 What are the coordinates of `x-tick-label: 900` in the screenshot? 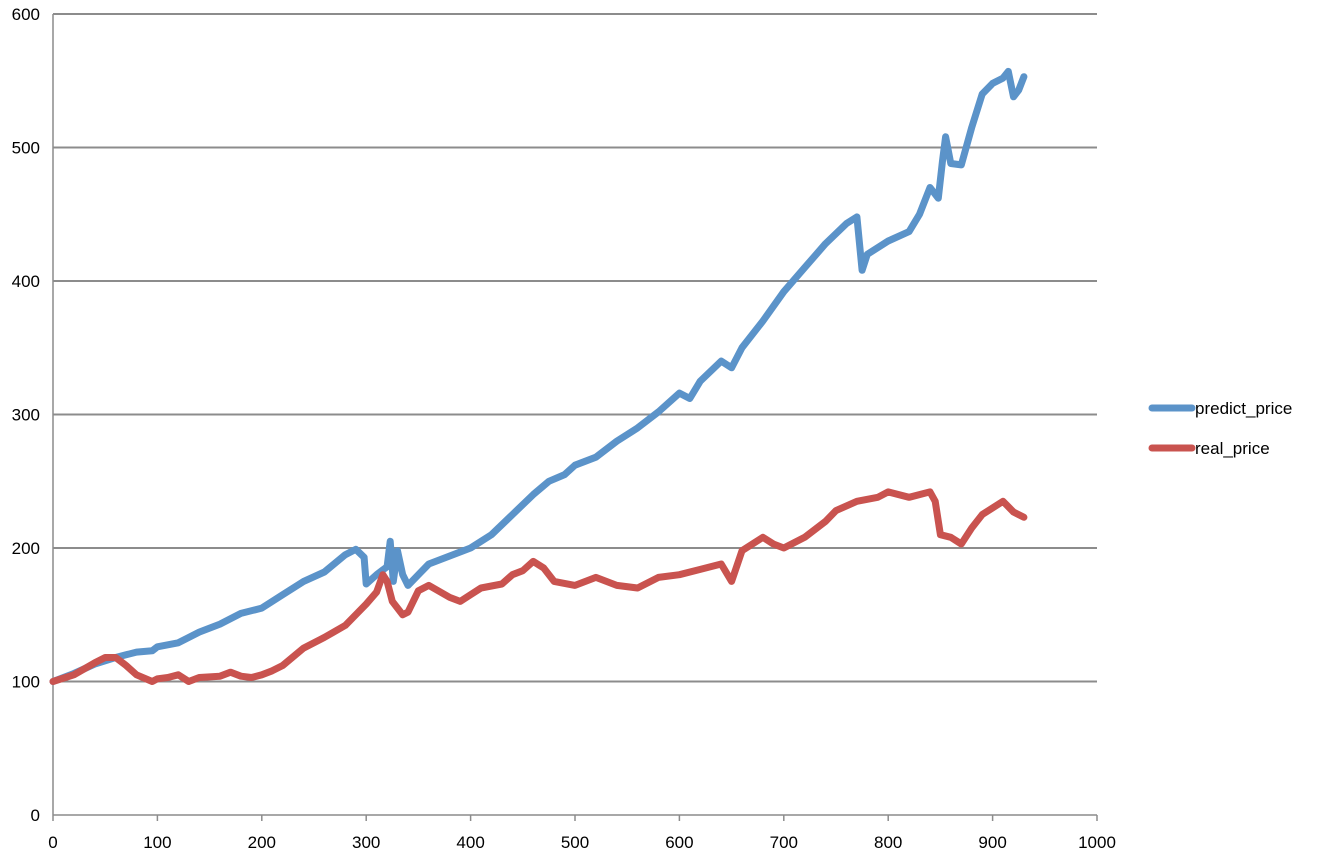 It's located at (992, 842).